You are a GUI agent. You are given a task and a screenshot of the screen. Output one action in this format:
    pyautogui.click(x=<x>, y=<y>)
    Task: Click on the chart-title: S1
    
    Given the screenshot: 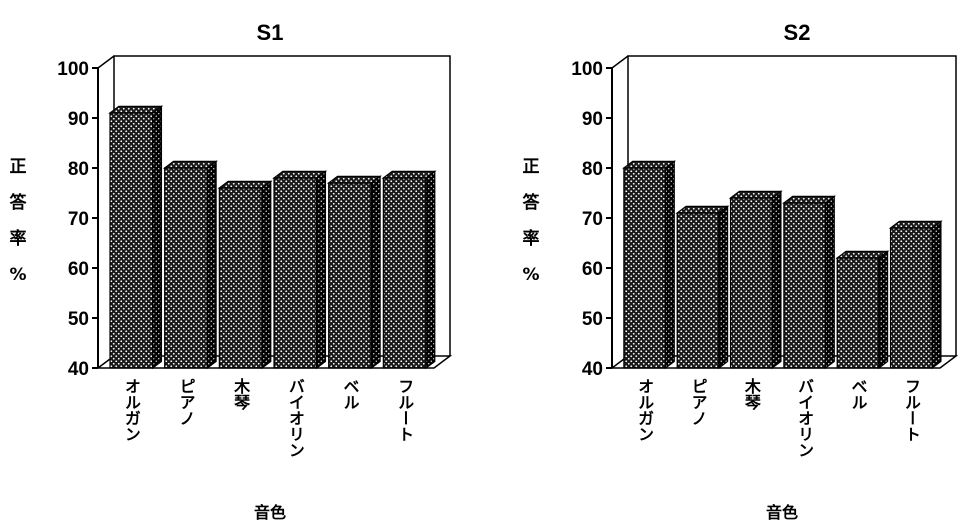 What is the action you would take?
    pyautogui.click(x=270, y=32)
    